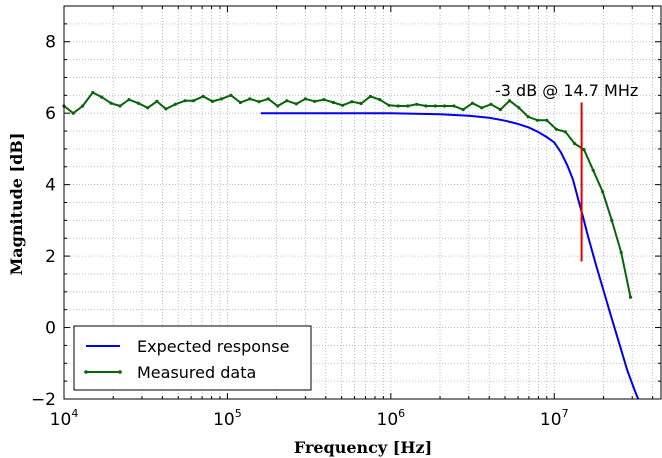 The height and width of the screenshot is (458, 662). I want to click on y-tick-label: −2, so click(43, 400).